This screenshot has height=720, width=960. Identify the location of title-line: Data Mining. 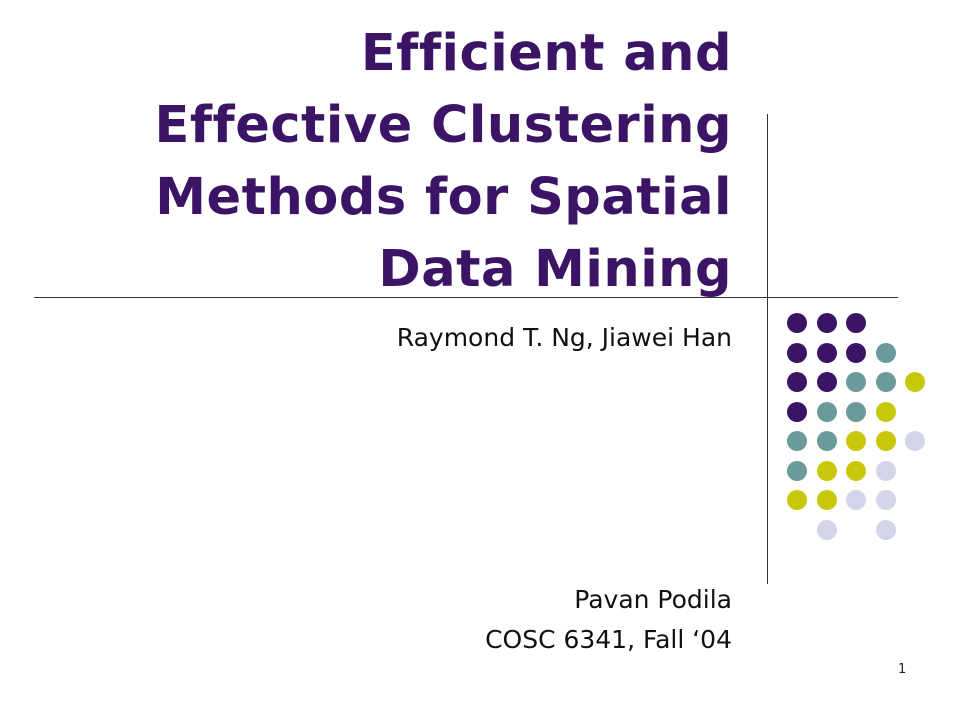
(555, 269).